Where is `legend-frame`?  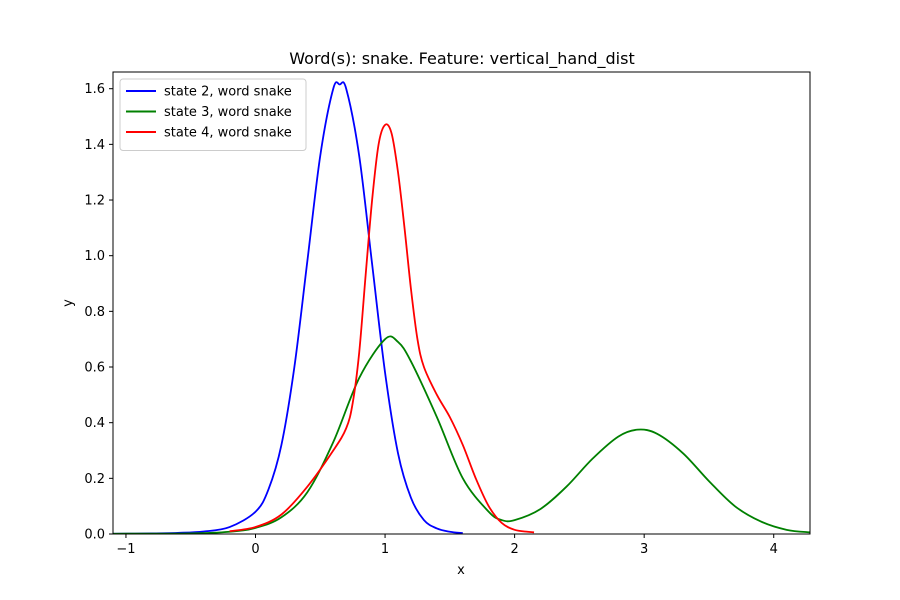 legend-frame is located at coordinates (213, 114).